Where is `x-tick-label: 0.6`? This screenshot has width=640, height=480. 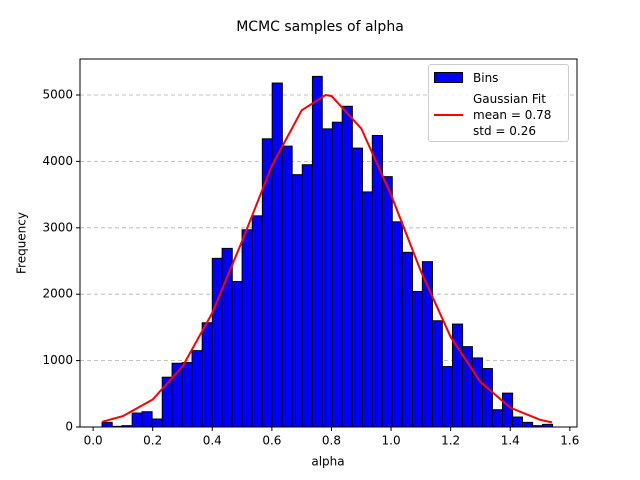 x-tick-label: 0.6 is located at coordinates (271, 441).